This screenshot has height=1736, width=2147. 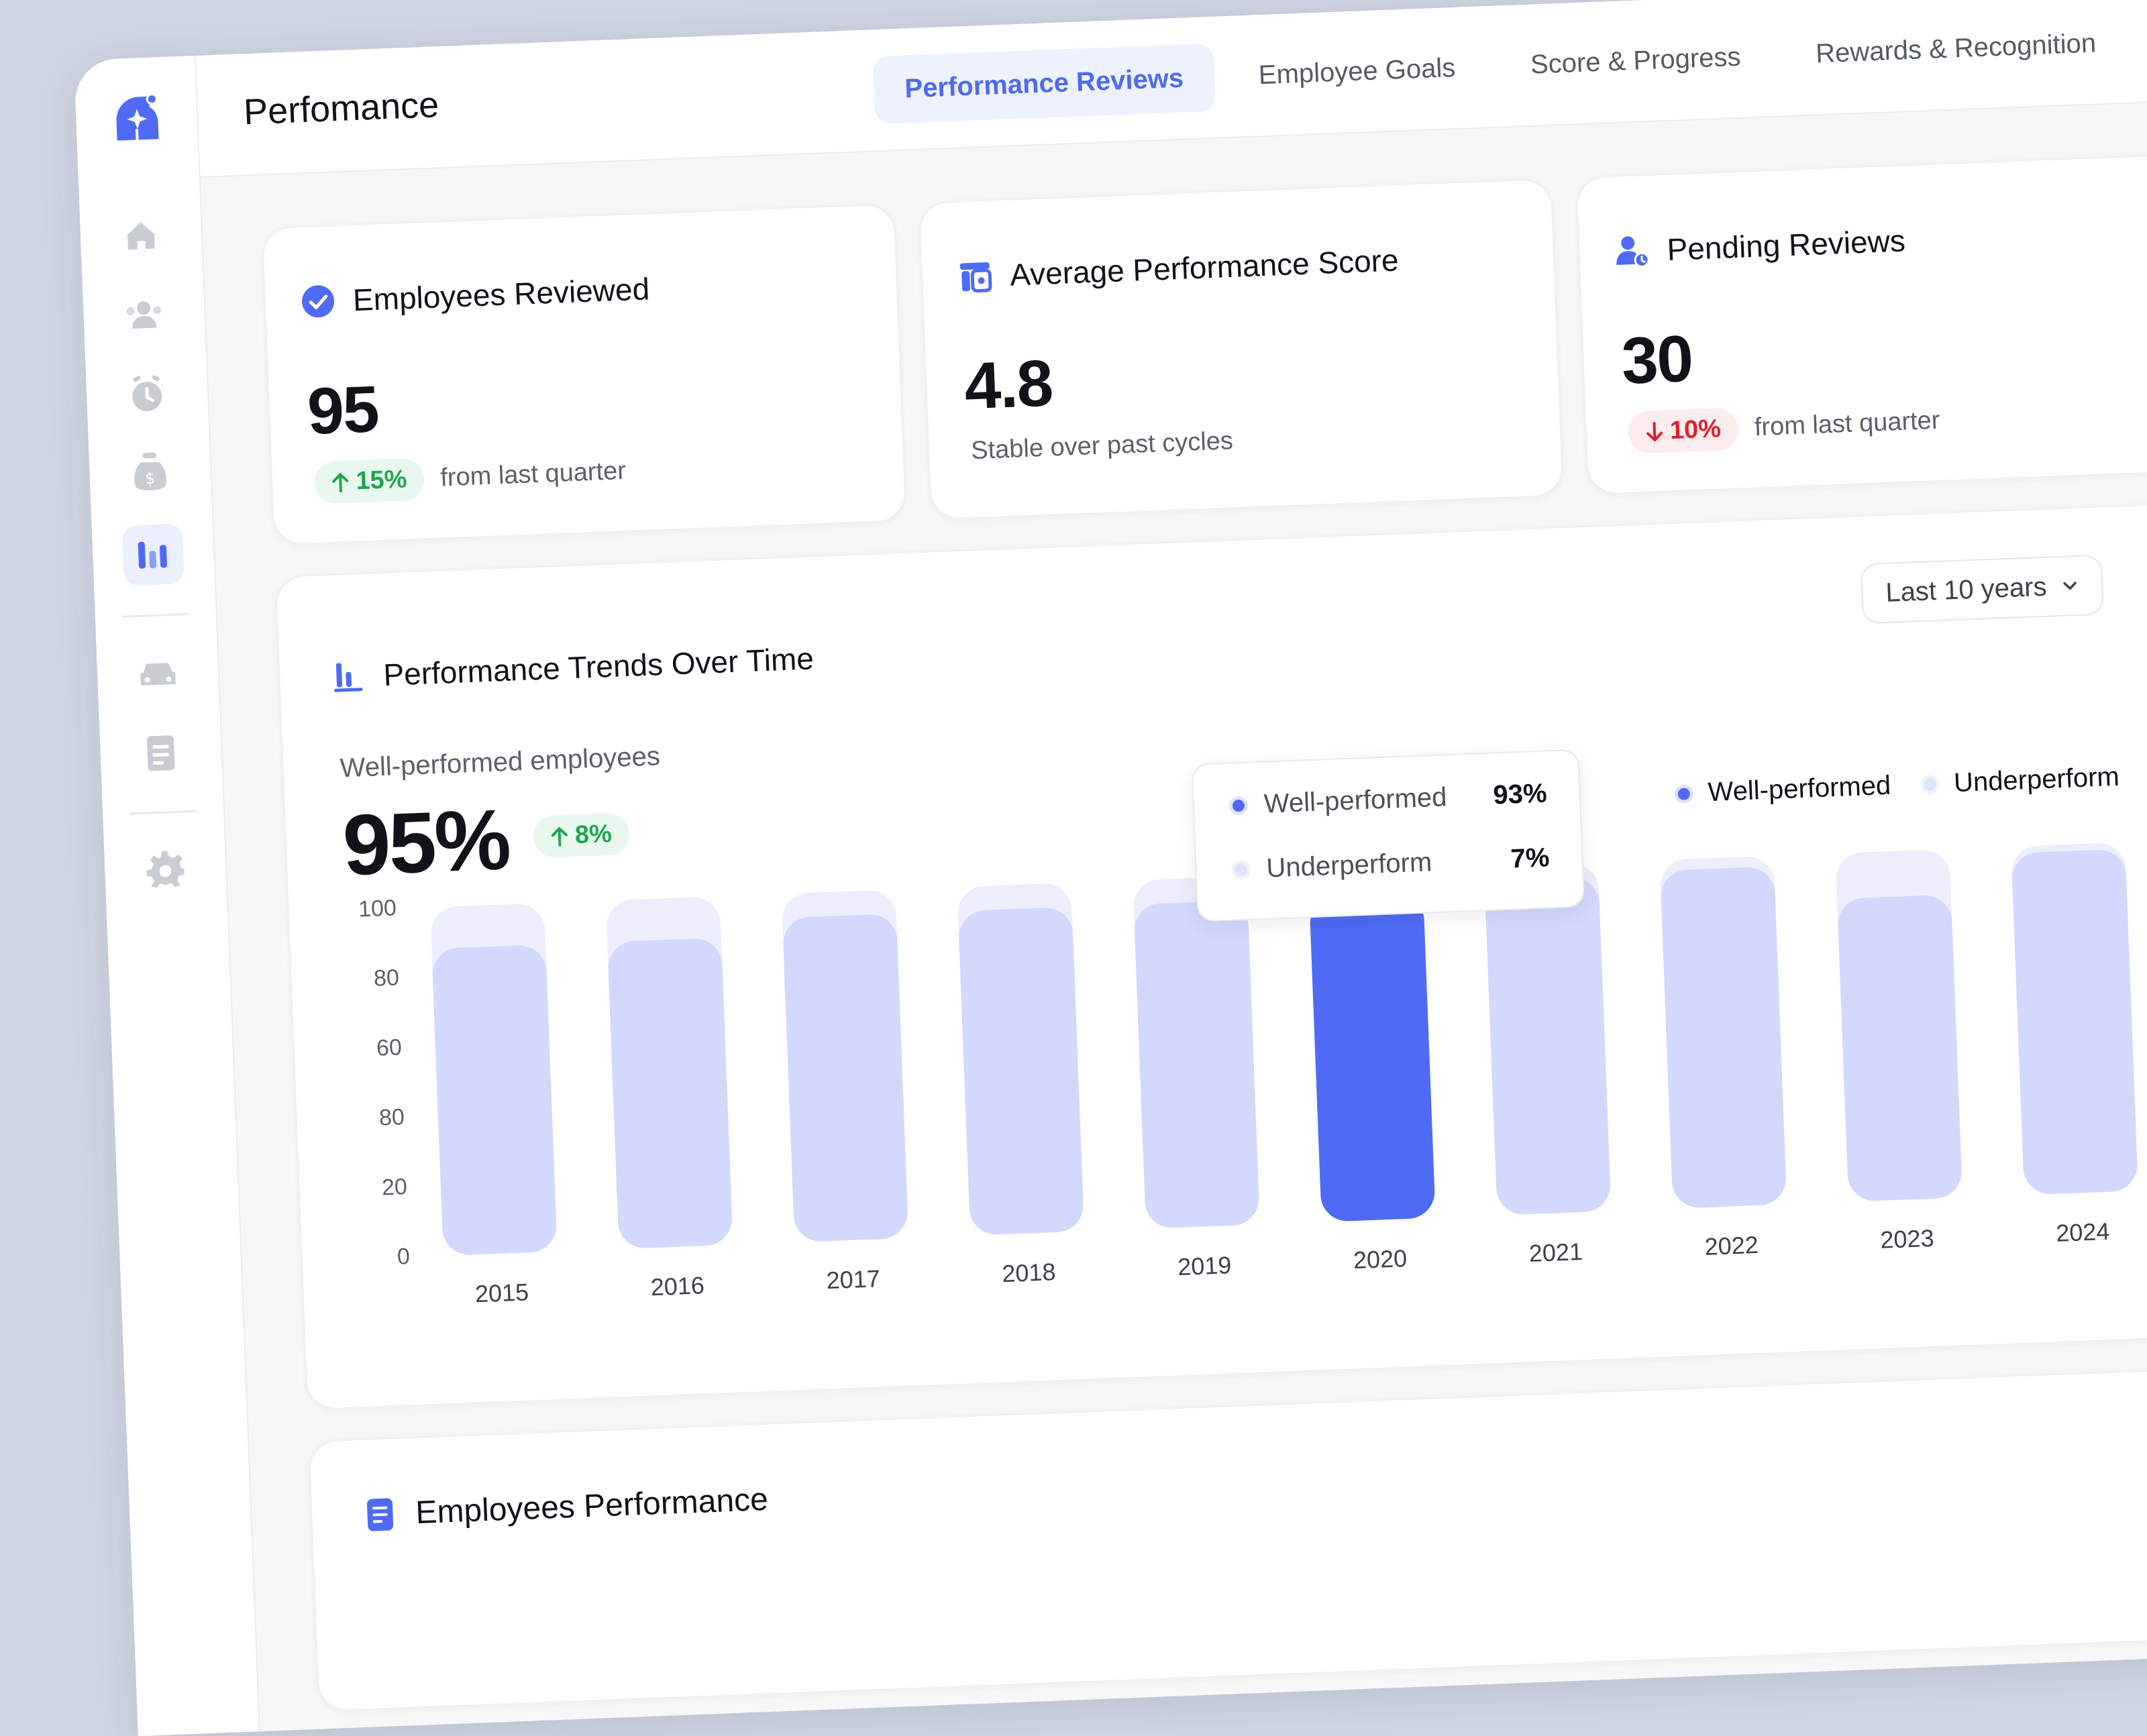 I want to click on legend-item-underperform: Underperform, so click(x=2020, y=780).